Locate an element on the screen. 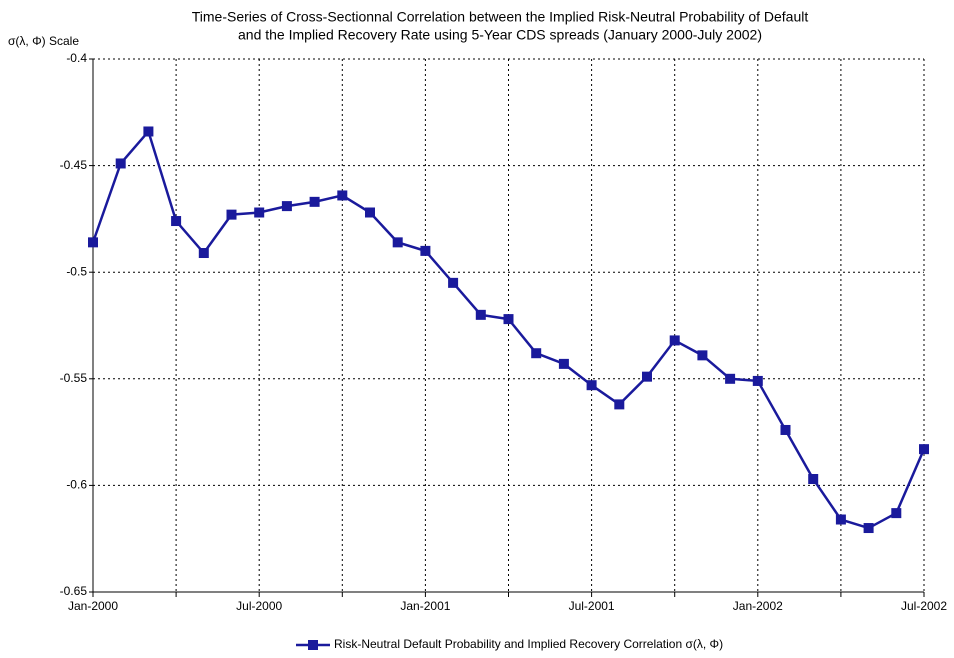  legend-marker is located at coordinates (313, 645).